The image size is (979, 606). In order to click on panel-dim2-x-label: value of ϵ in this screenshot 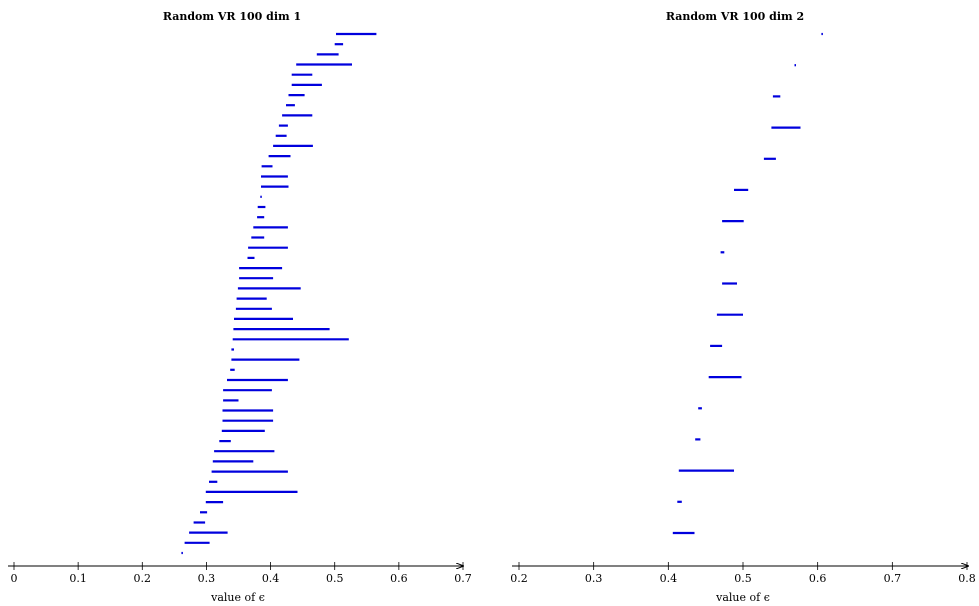, I will do `click(742, 597)`.